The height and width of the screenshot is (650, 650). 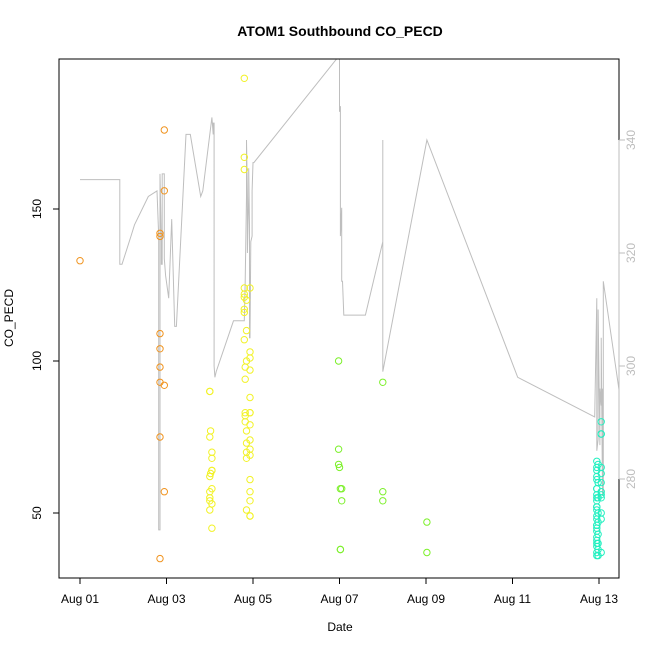 I want to click on x-tick-label: Aug 11, so click(x=512, y=599).